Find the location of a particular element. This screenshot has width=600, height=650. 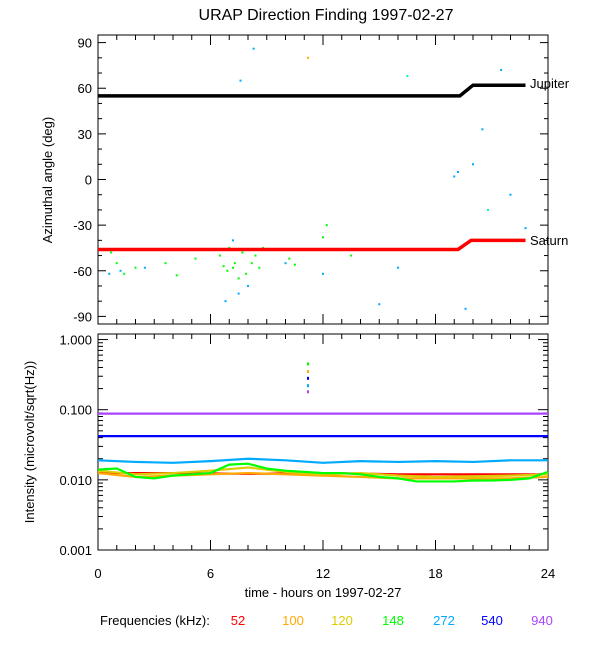

y-tick-label: 30 is located at coordinates (85, 134).